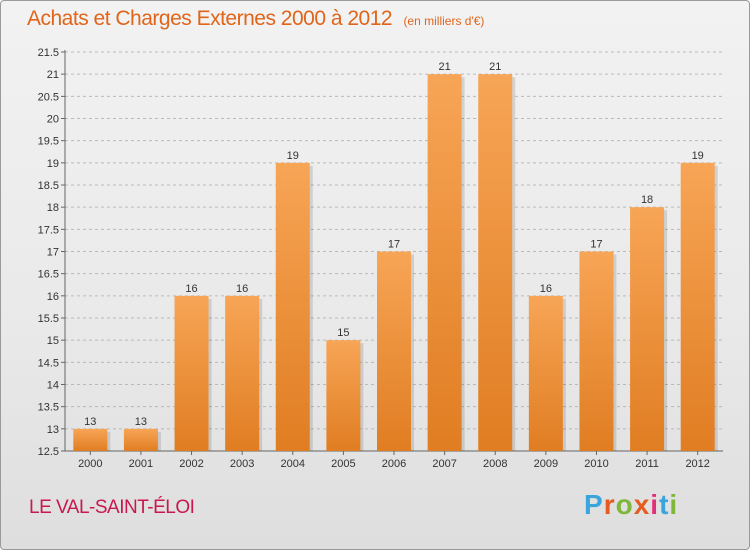 The height and width of the screenshot is (550, 750). What do you see at coordinates (546, 464) in the screenshot?
I see `x-tick-label: 2009` at bounding box center [546, 464].